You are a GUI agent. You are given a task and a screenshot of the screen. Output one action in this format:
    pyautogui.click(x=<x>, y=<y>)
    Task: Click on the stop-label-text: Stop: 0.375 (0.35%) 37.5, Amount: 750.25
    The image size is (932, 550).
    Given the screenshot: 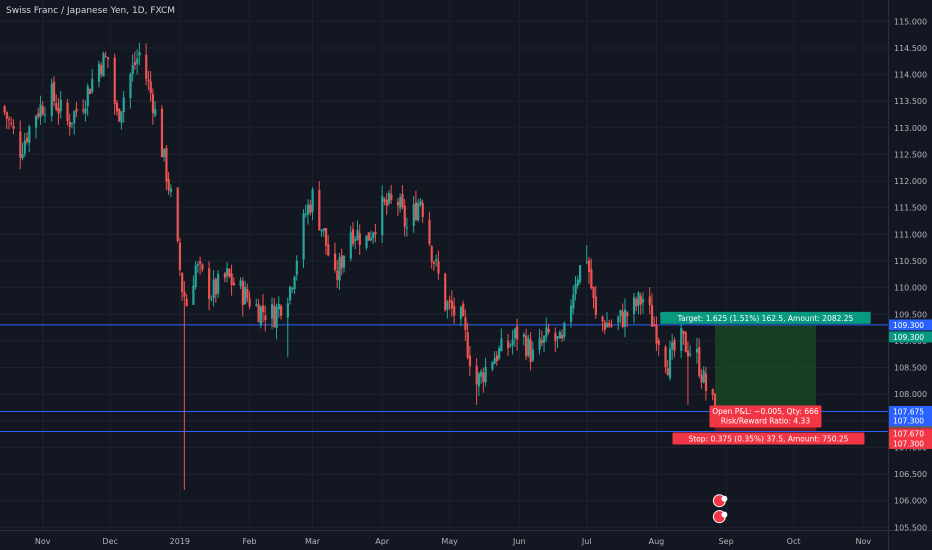 What is the action you would take?
    pyautogui.click(x=768, y=438)
    